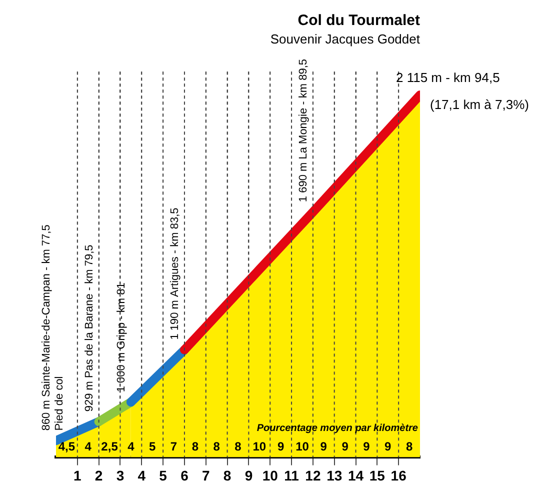  I want to click on x-tick-label: 6, so click(184, 475).